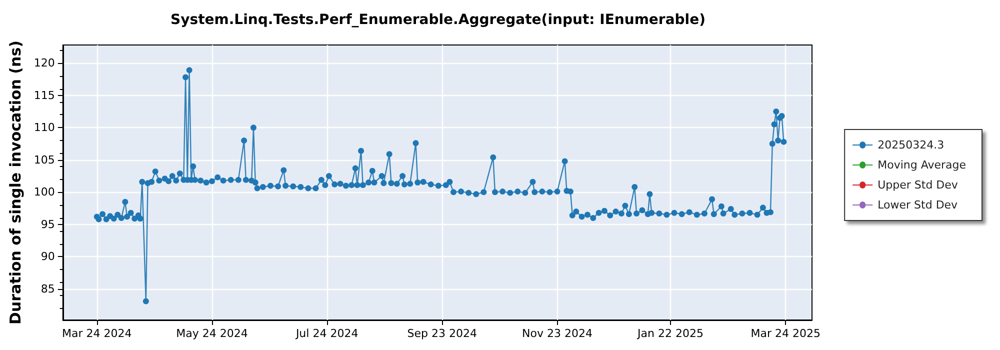  What do you see at coordinates (785, 333) in the screenshot?
I see `x-tick-label: Mar 24 2025` at bounding box center [785, 333].